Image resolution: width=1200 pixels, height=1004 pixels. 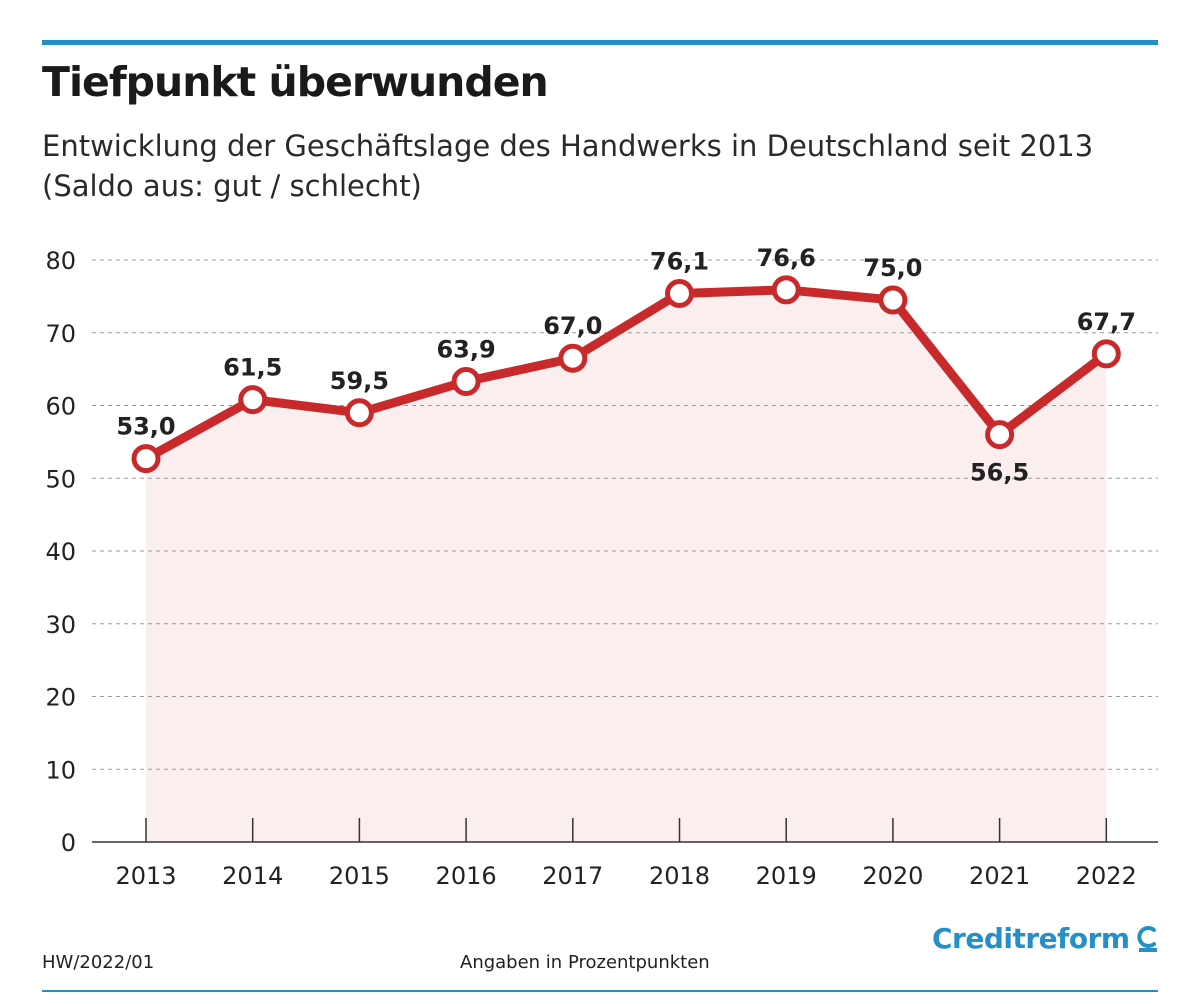 What do you see at coordinates (1106, 322) in the screenshot?
I see `data-label: 67,7` at bounding box center [1106, 322].